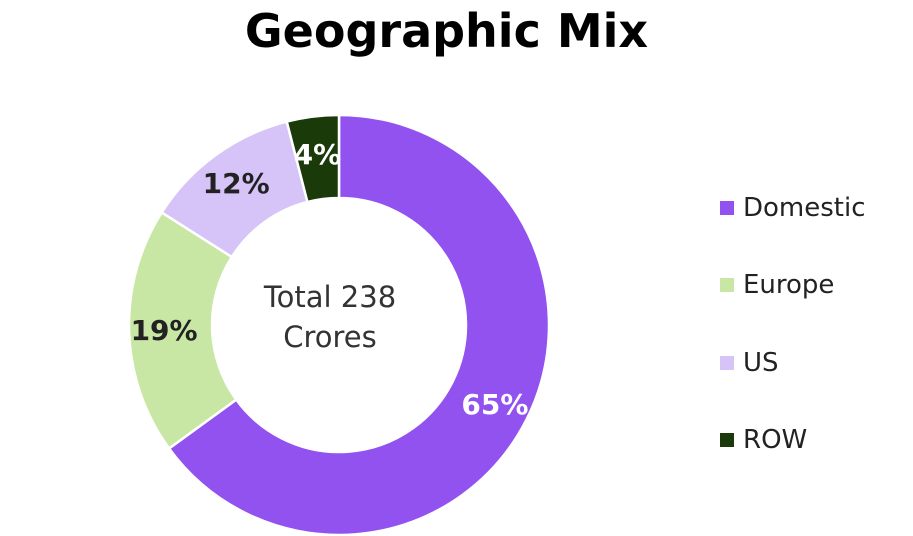 The height and width of the screenshot is (536, 913). I want to click on legend-item-europe: Europe, so click(777, 285).